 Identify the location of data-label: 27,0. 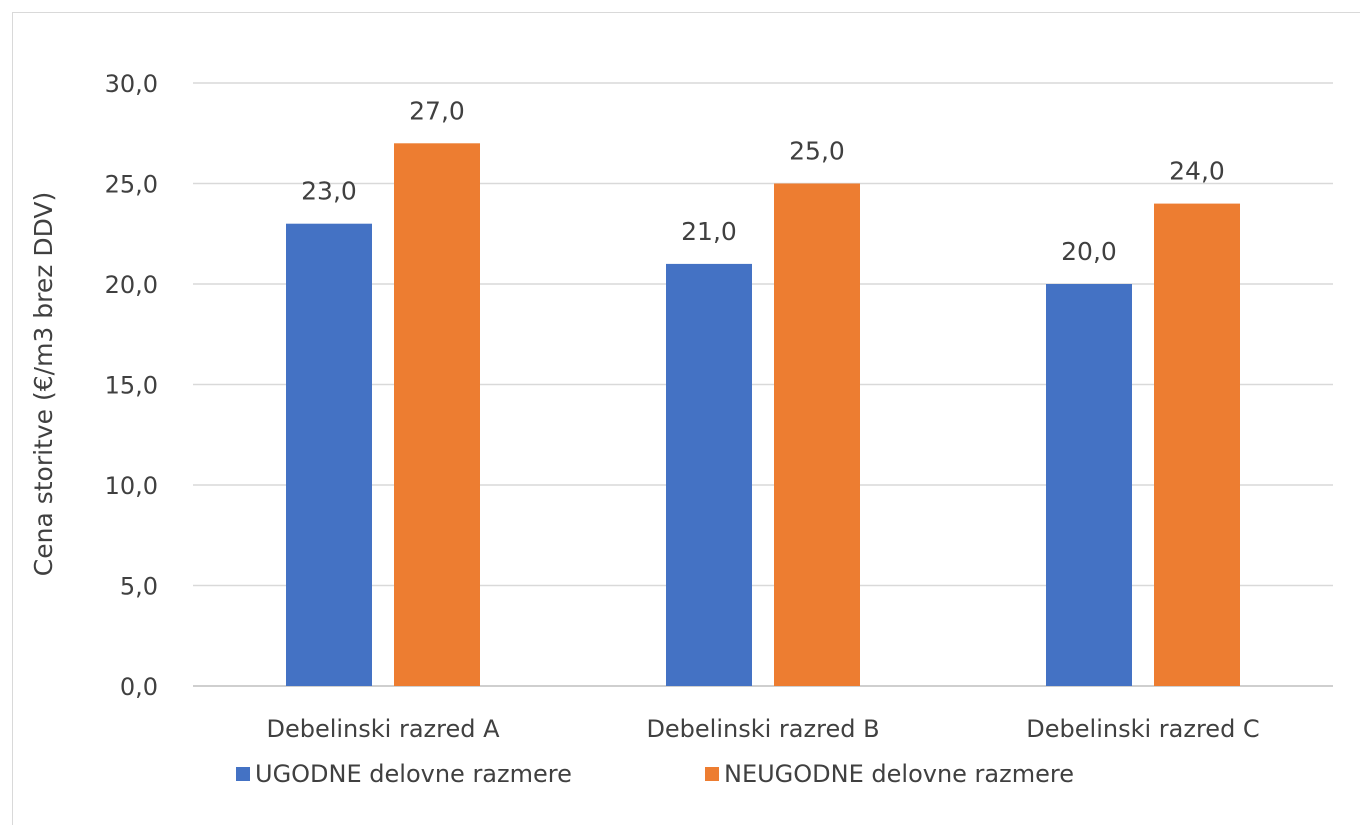
(437, 110).